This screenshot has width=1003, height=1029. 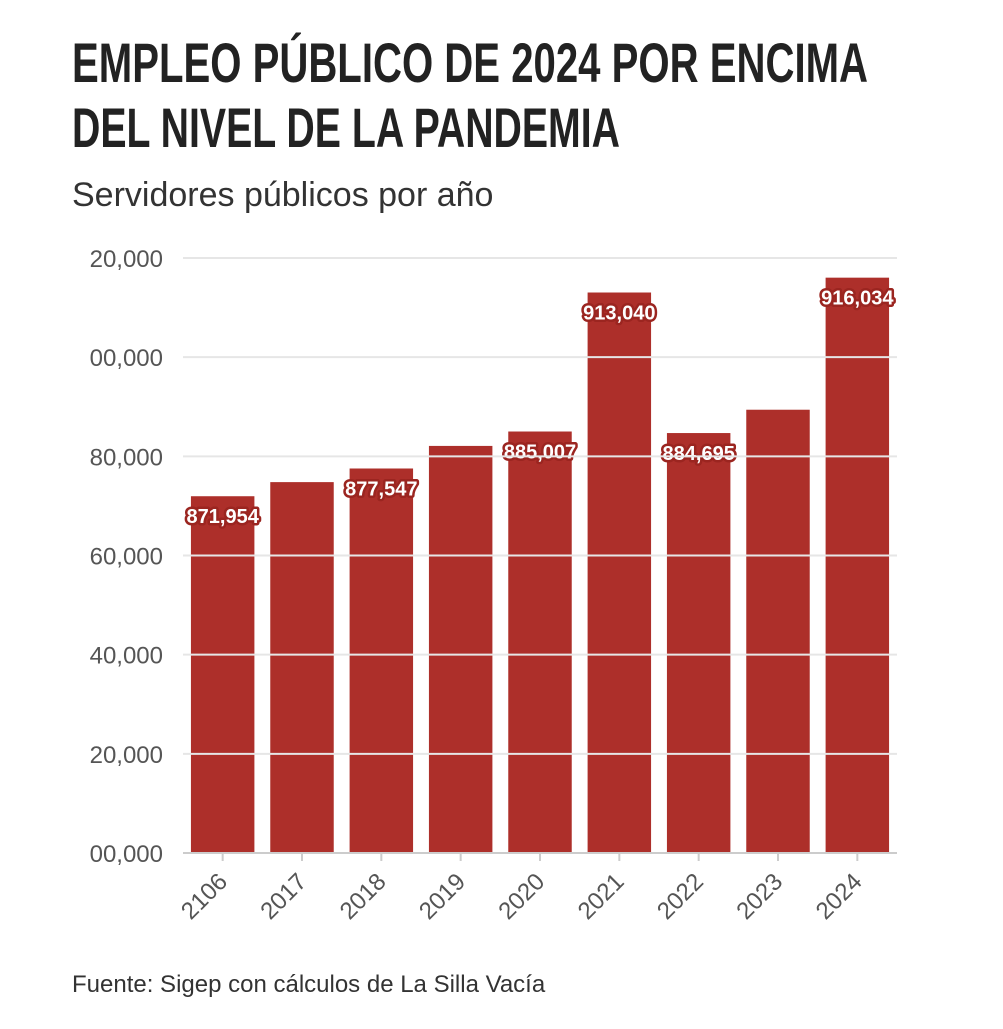 What do you see at coordinates (381, 489) in the screenshot?
I see `data-label: 877,547` at bounding box center [381, 489].